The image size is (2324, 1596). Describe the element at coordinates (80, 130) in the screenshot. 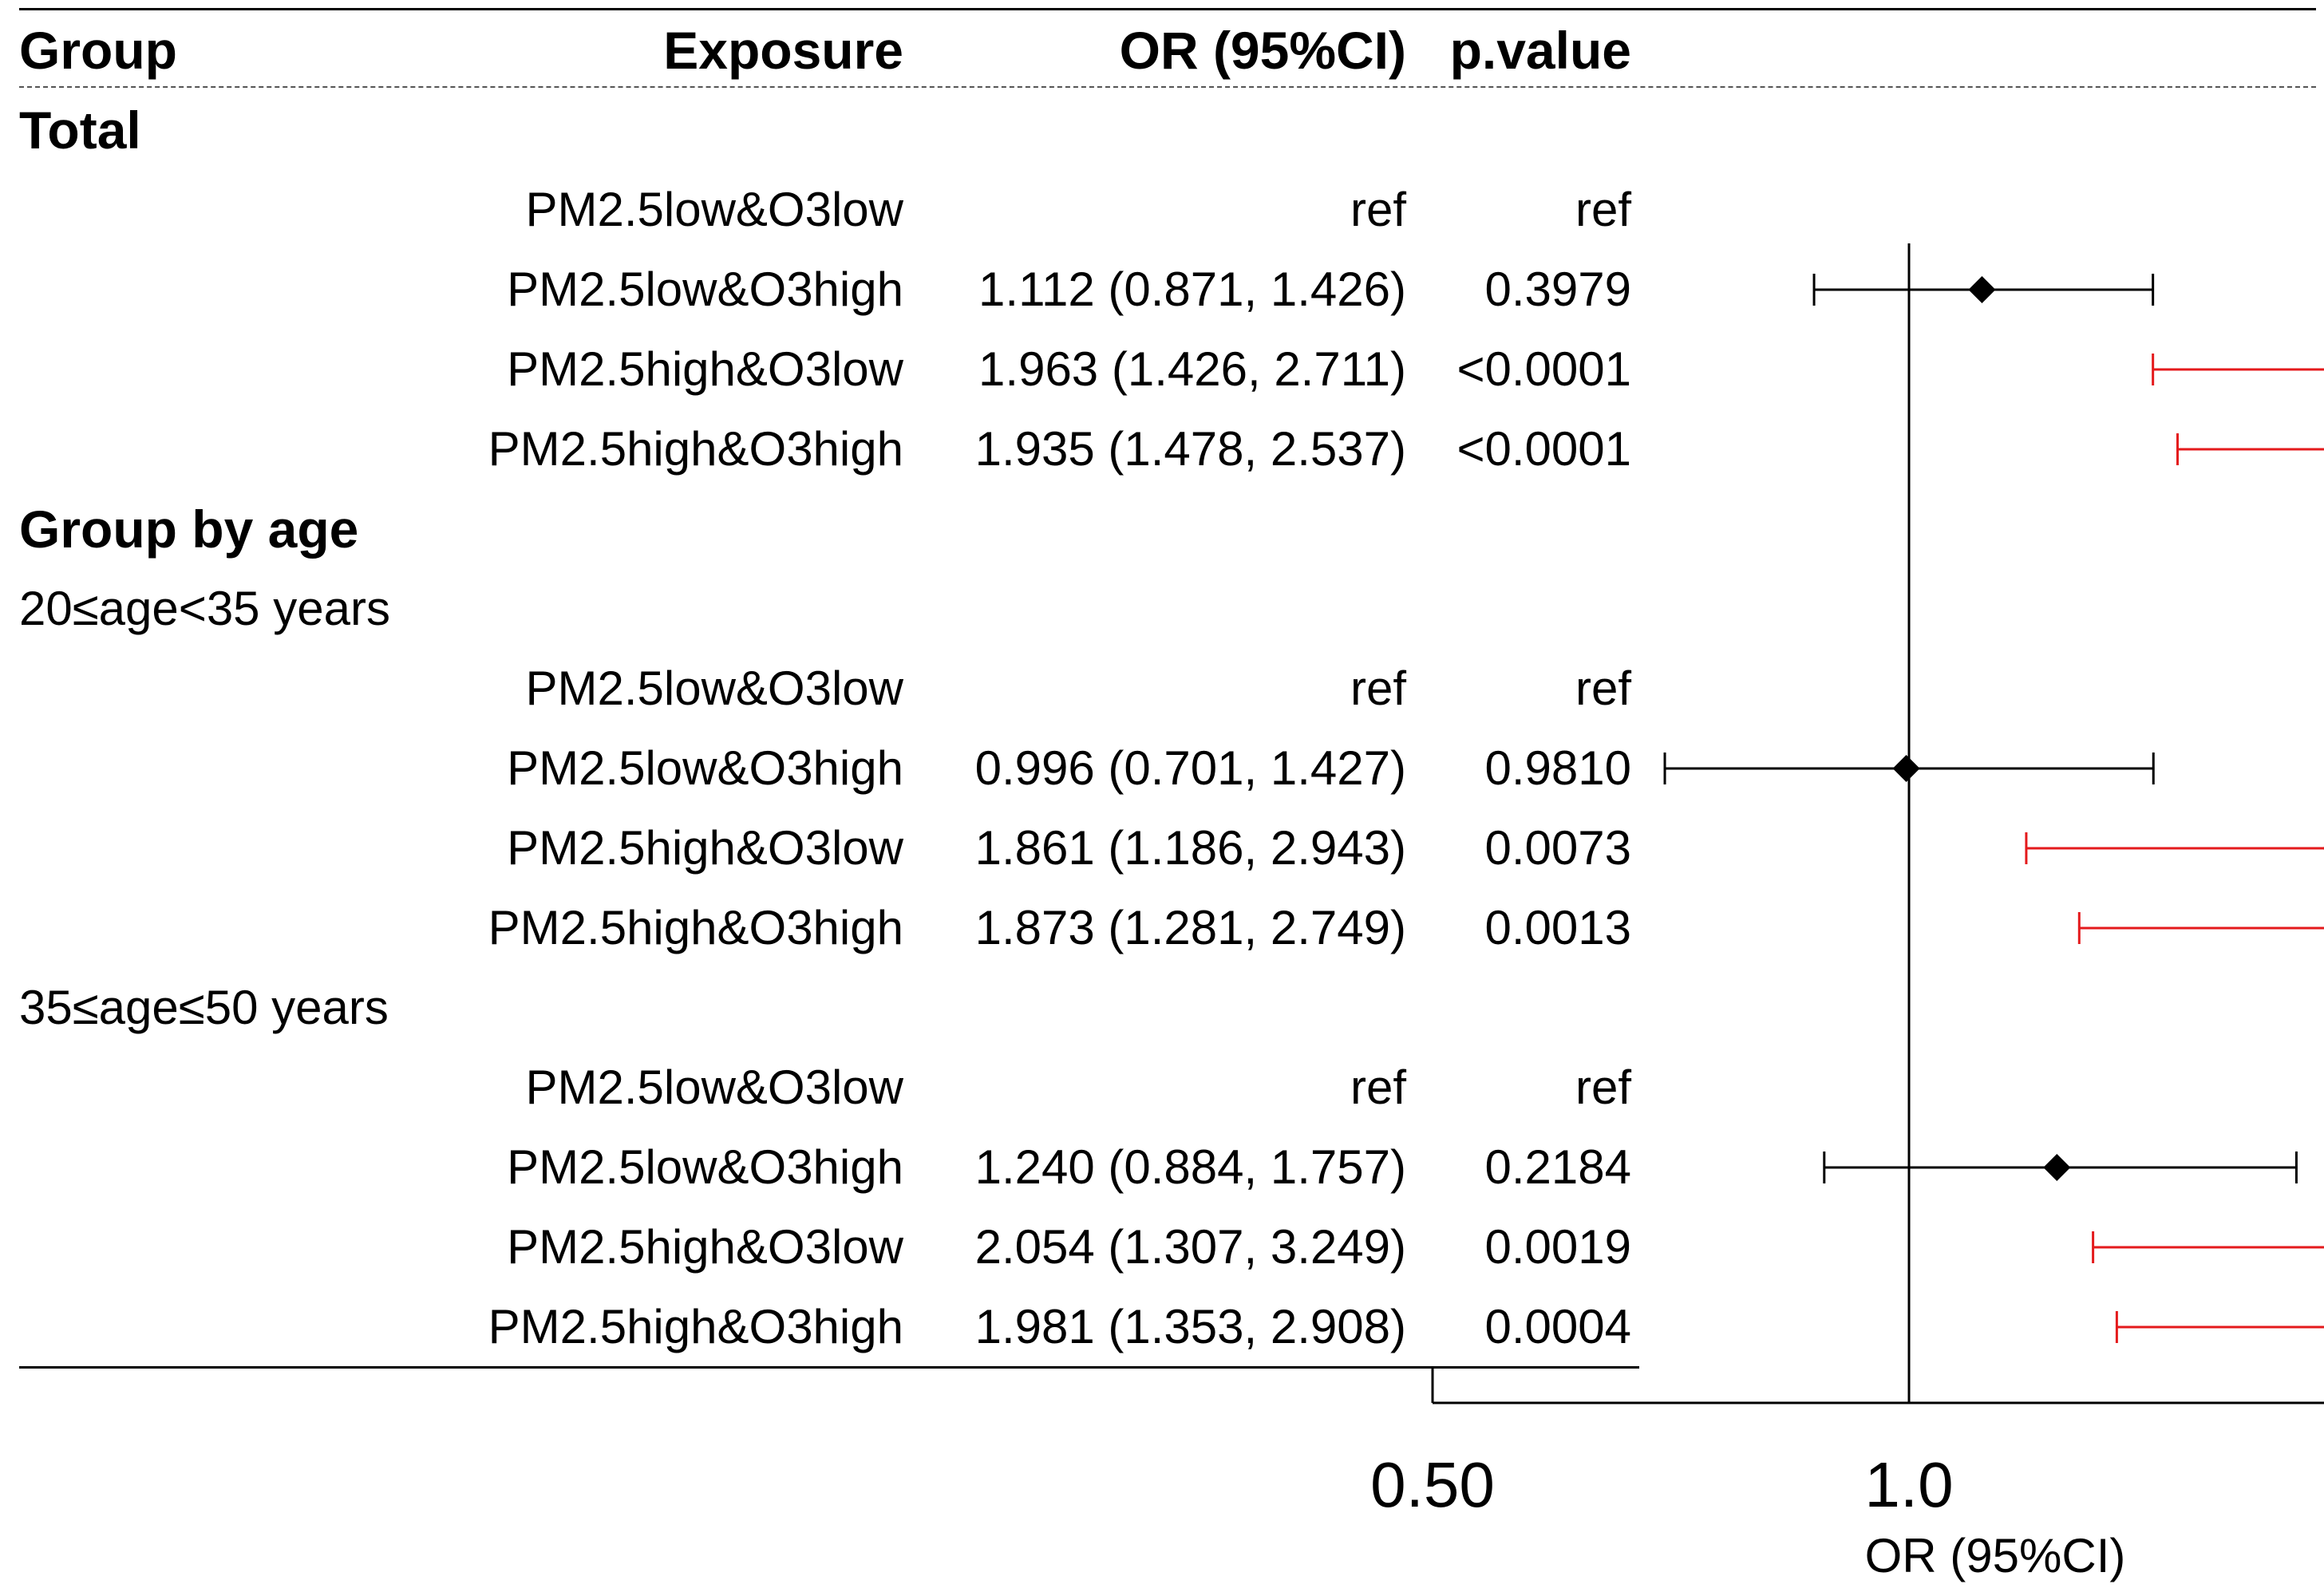

I see `group-heading: Total` at that location.